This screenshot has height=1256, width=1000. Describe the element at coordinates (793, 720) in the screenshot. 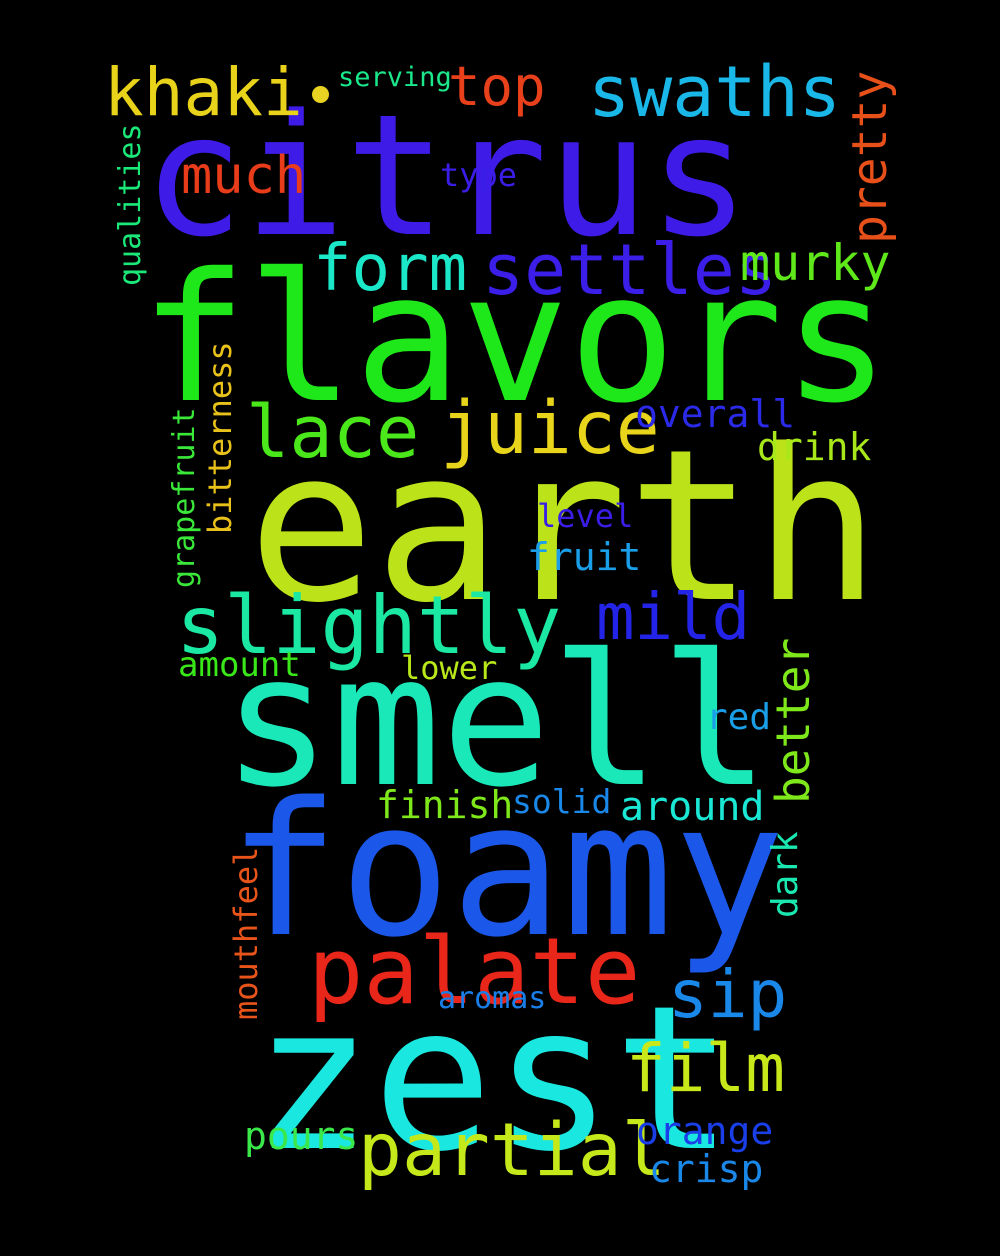

I see `word-better: better` at that location.